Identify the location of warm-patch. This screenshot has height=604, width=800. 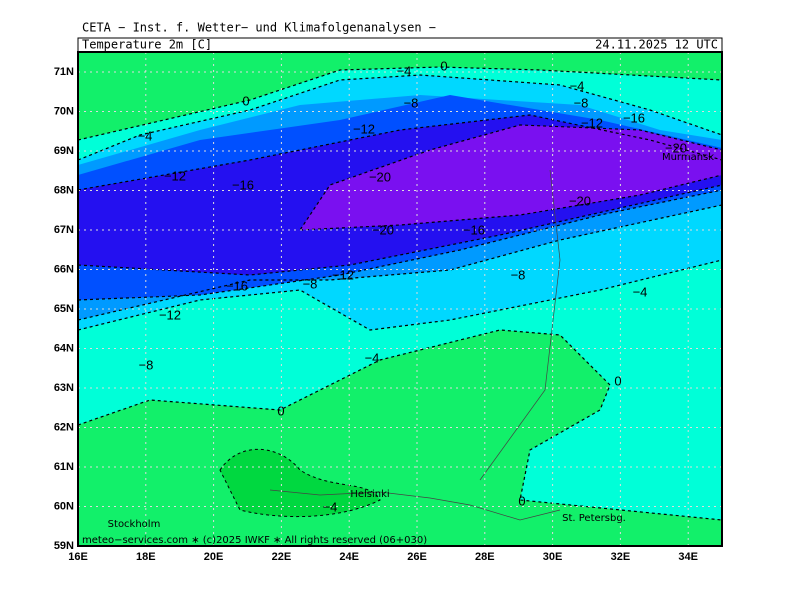
(300, 483).